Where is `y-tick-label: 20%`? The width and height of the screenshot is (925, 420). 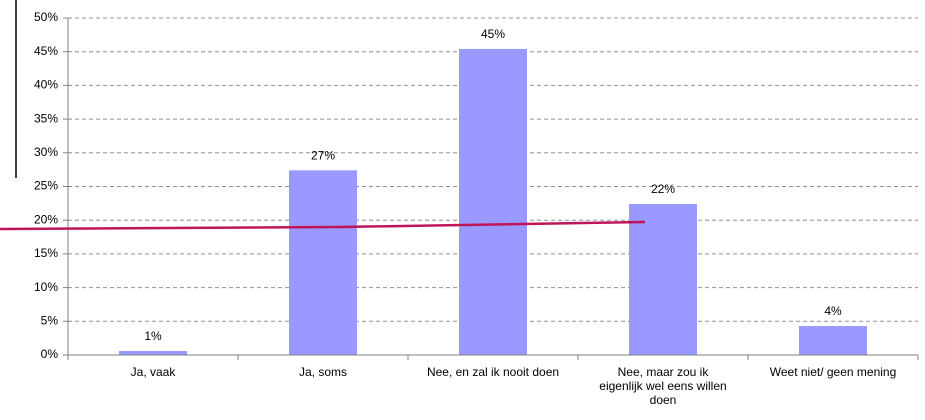
y-tick-label: 20% is located at coordinates (46, 219).